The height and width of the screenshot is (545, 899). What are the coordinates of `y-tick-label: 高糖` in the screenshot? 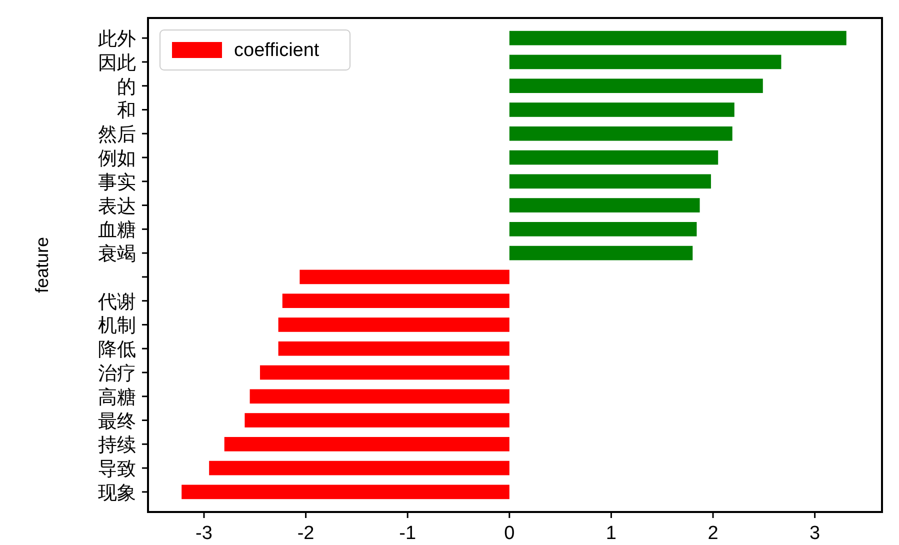 It's located at (117, 397).